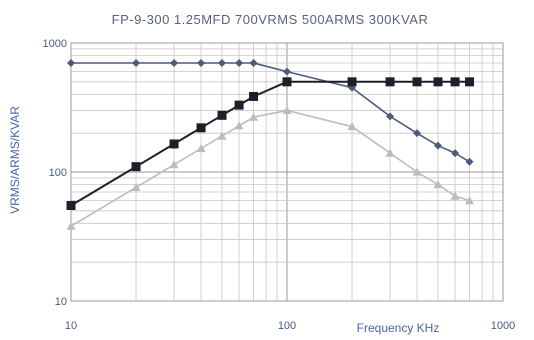  I want to click on x-axis-label: Frequency KHz, so click(398, 328).